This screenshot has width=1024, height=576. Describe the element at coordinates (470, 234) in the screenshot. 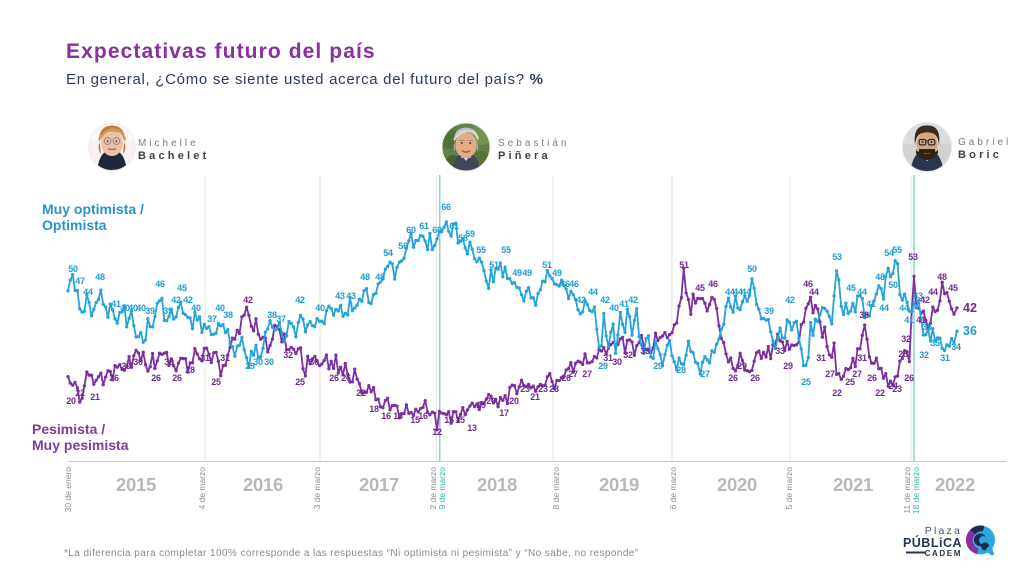

I see `svg-text: 59` at that location.